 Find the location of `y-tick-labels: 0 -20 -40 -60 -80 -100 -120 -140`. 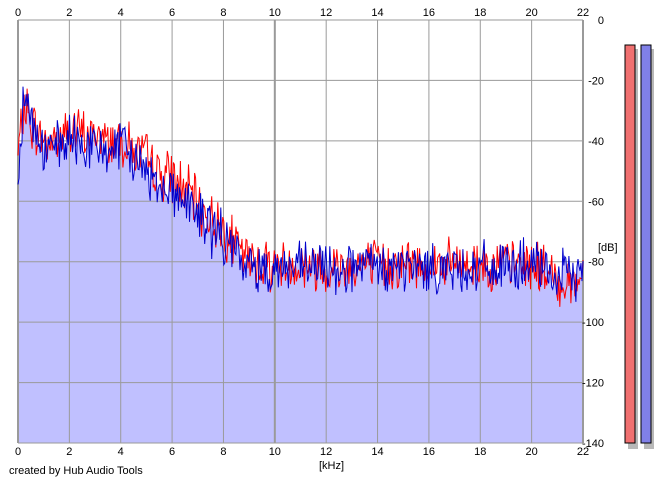

y-tick-labels: 0 -20 -40 -60 -80 -100 -120 -140 is located at coordinates (593, 232).